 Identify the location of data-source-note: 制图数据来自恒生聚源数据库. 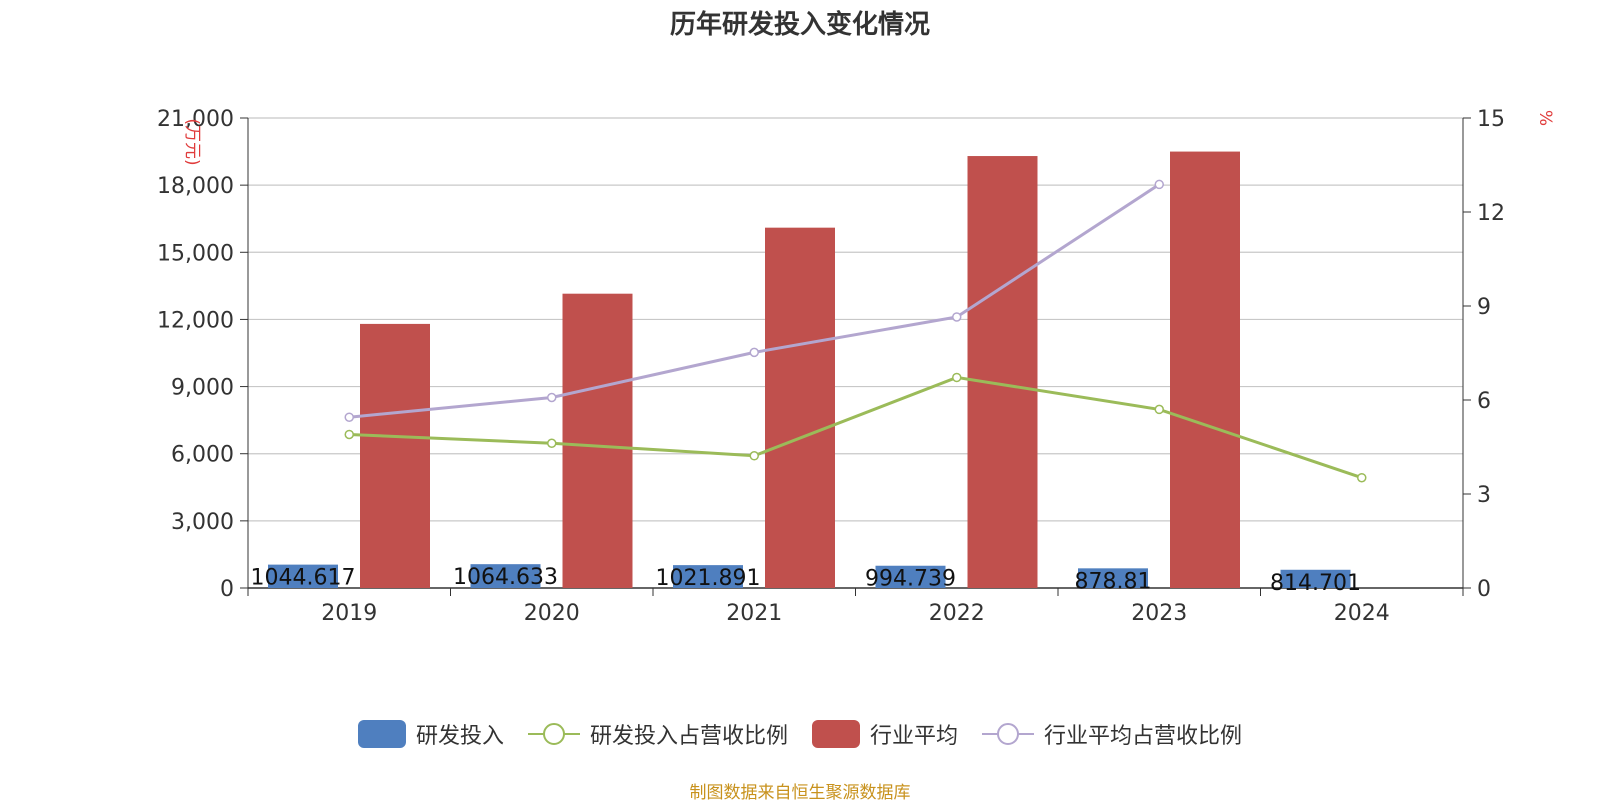
(800, 793).